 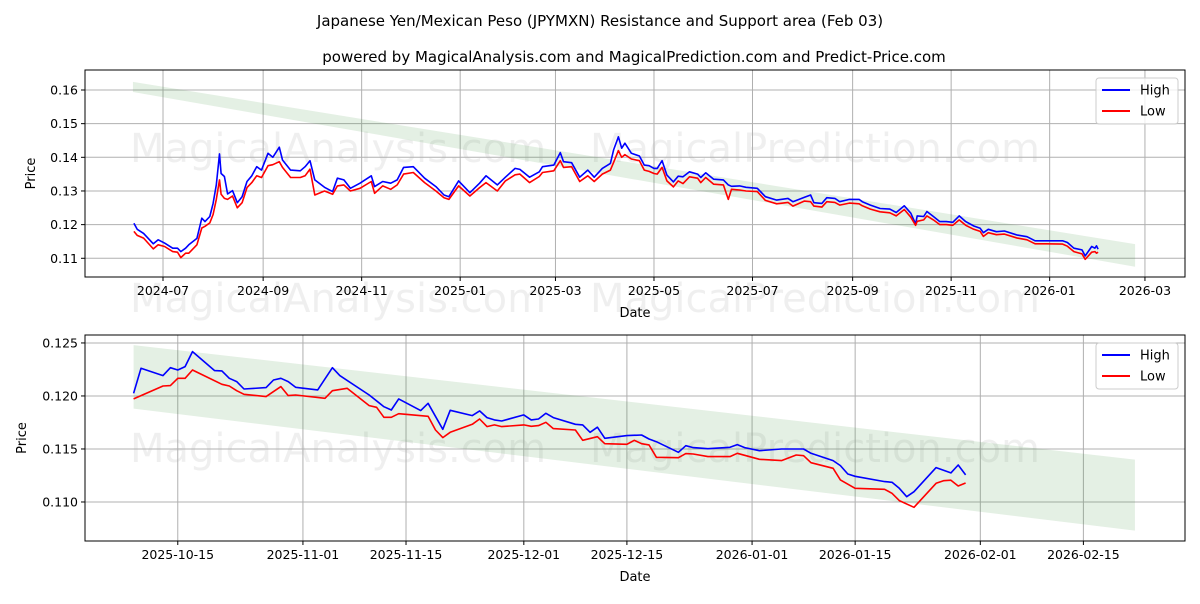 What do you see at coordinates (60, 395) in the screenshot?
I see `y-tick-label: 0.120` at bounding box center [60, 395].